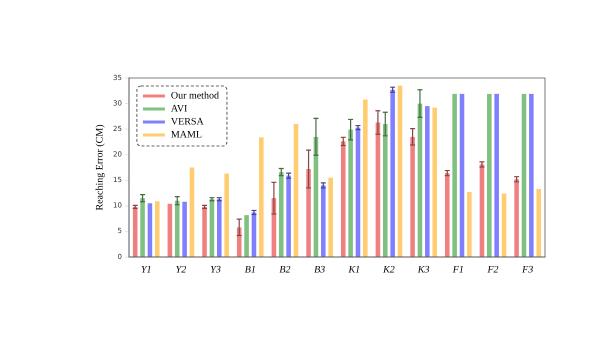 Image resolution: width=607 pixels, height=341 pixels. Describe the element at coordinates (458, 270) in the screenshot. I see `x-tick-label: F1` at that location.